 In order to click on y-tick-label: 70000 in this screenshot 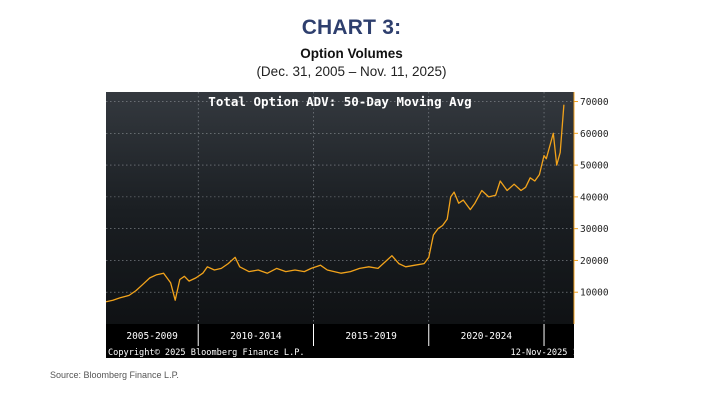, I will do `click(594, 102)`.